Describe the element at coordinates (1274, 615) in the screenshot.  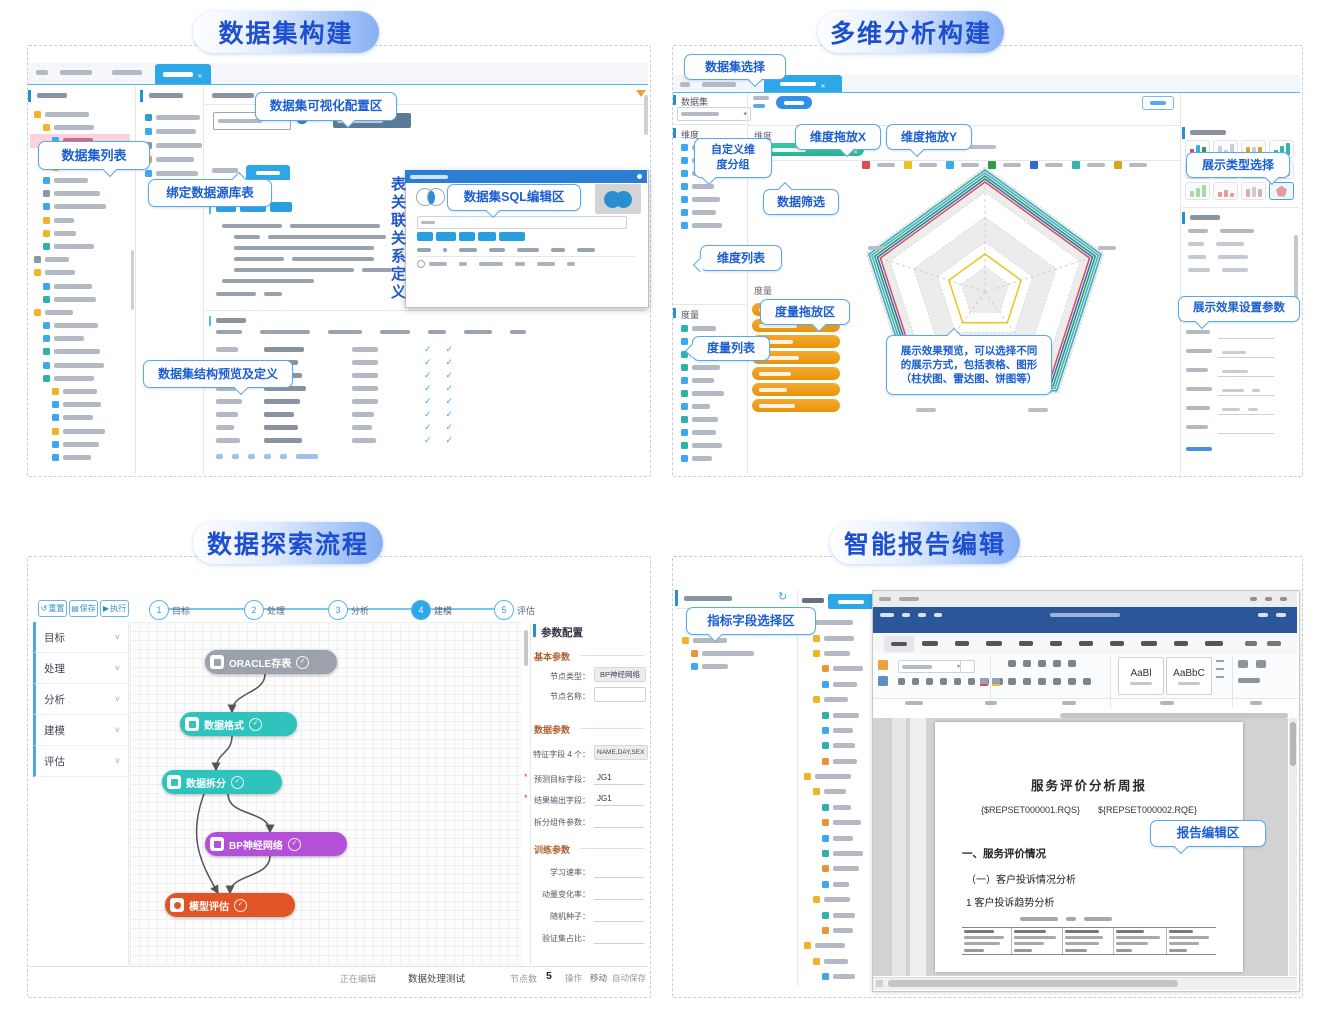
I see `ribbon-right-icons` at that location.